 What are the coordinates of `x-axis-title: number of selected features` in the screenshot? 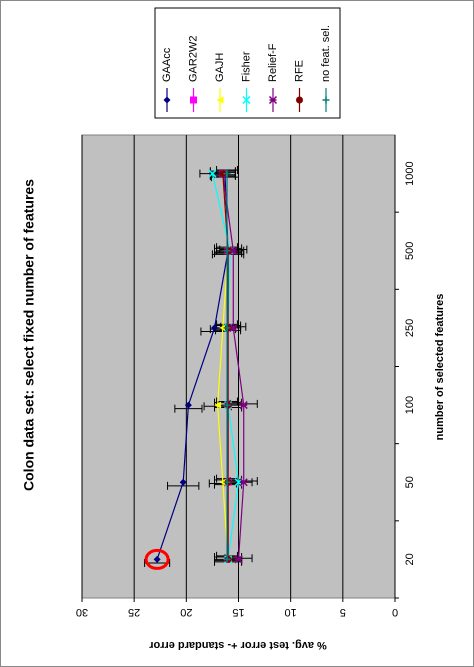 It's located at (440, 367).